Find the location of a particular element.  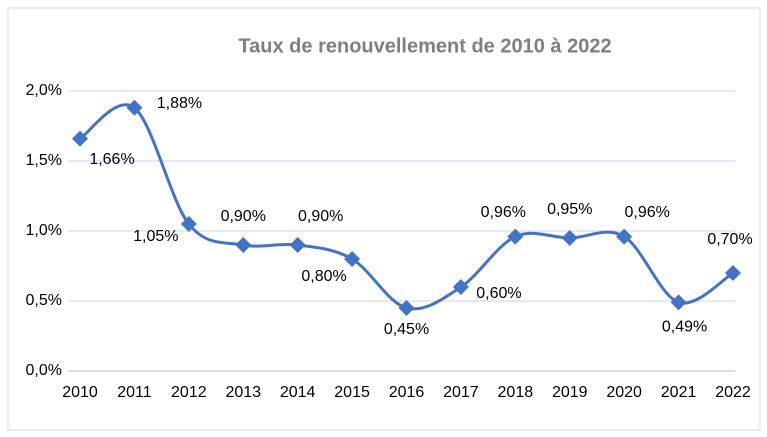

data-label: 1,88% is located at coordinates (179, 103).